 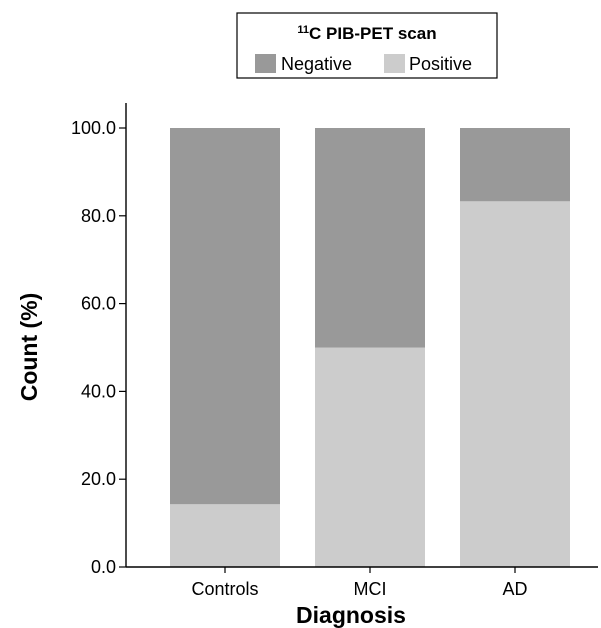 I want to click on x-tick-label-mci: MCI, so click(x=370, y=589).